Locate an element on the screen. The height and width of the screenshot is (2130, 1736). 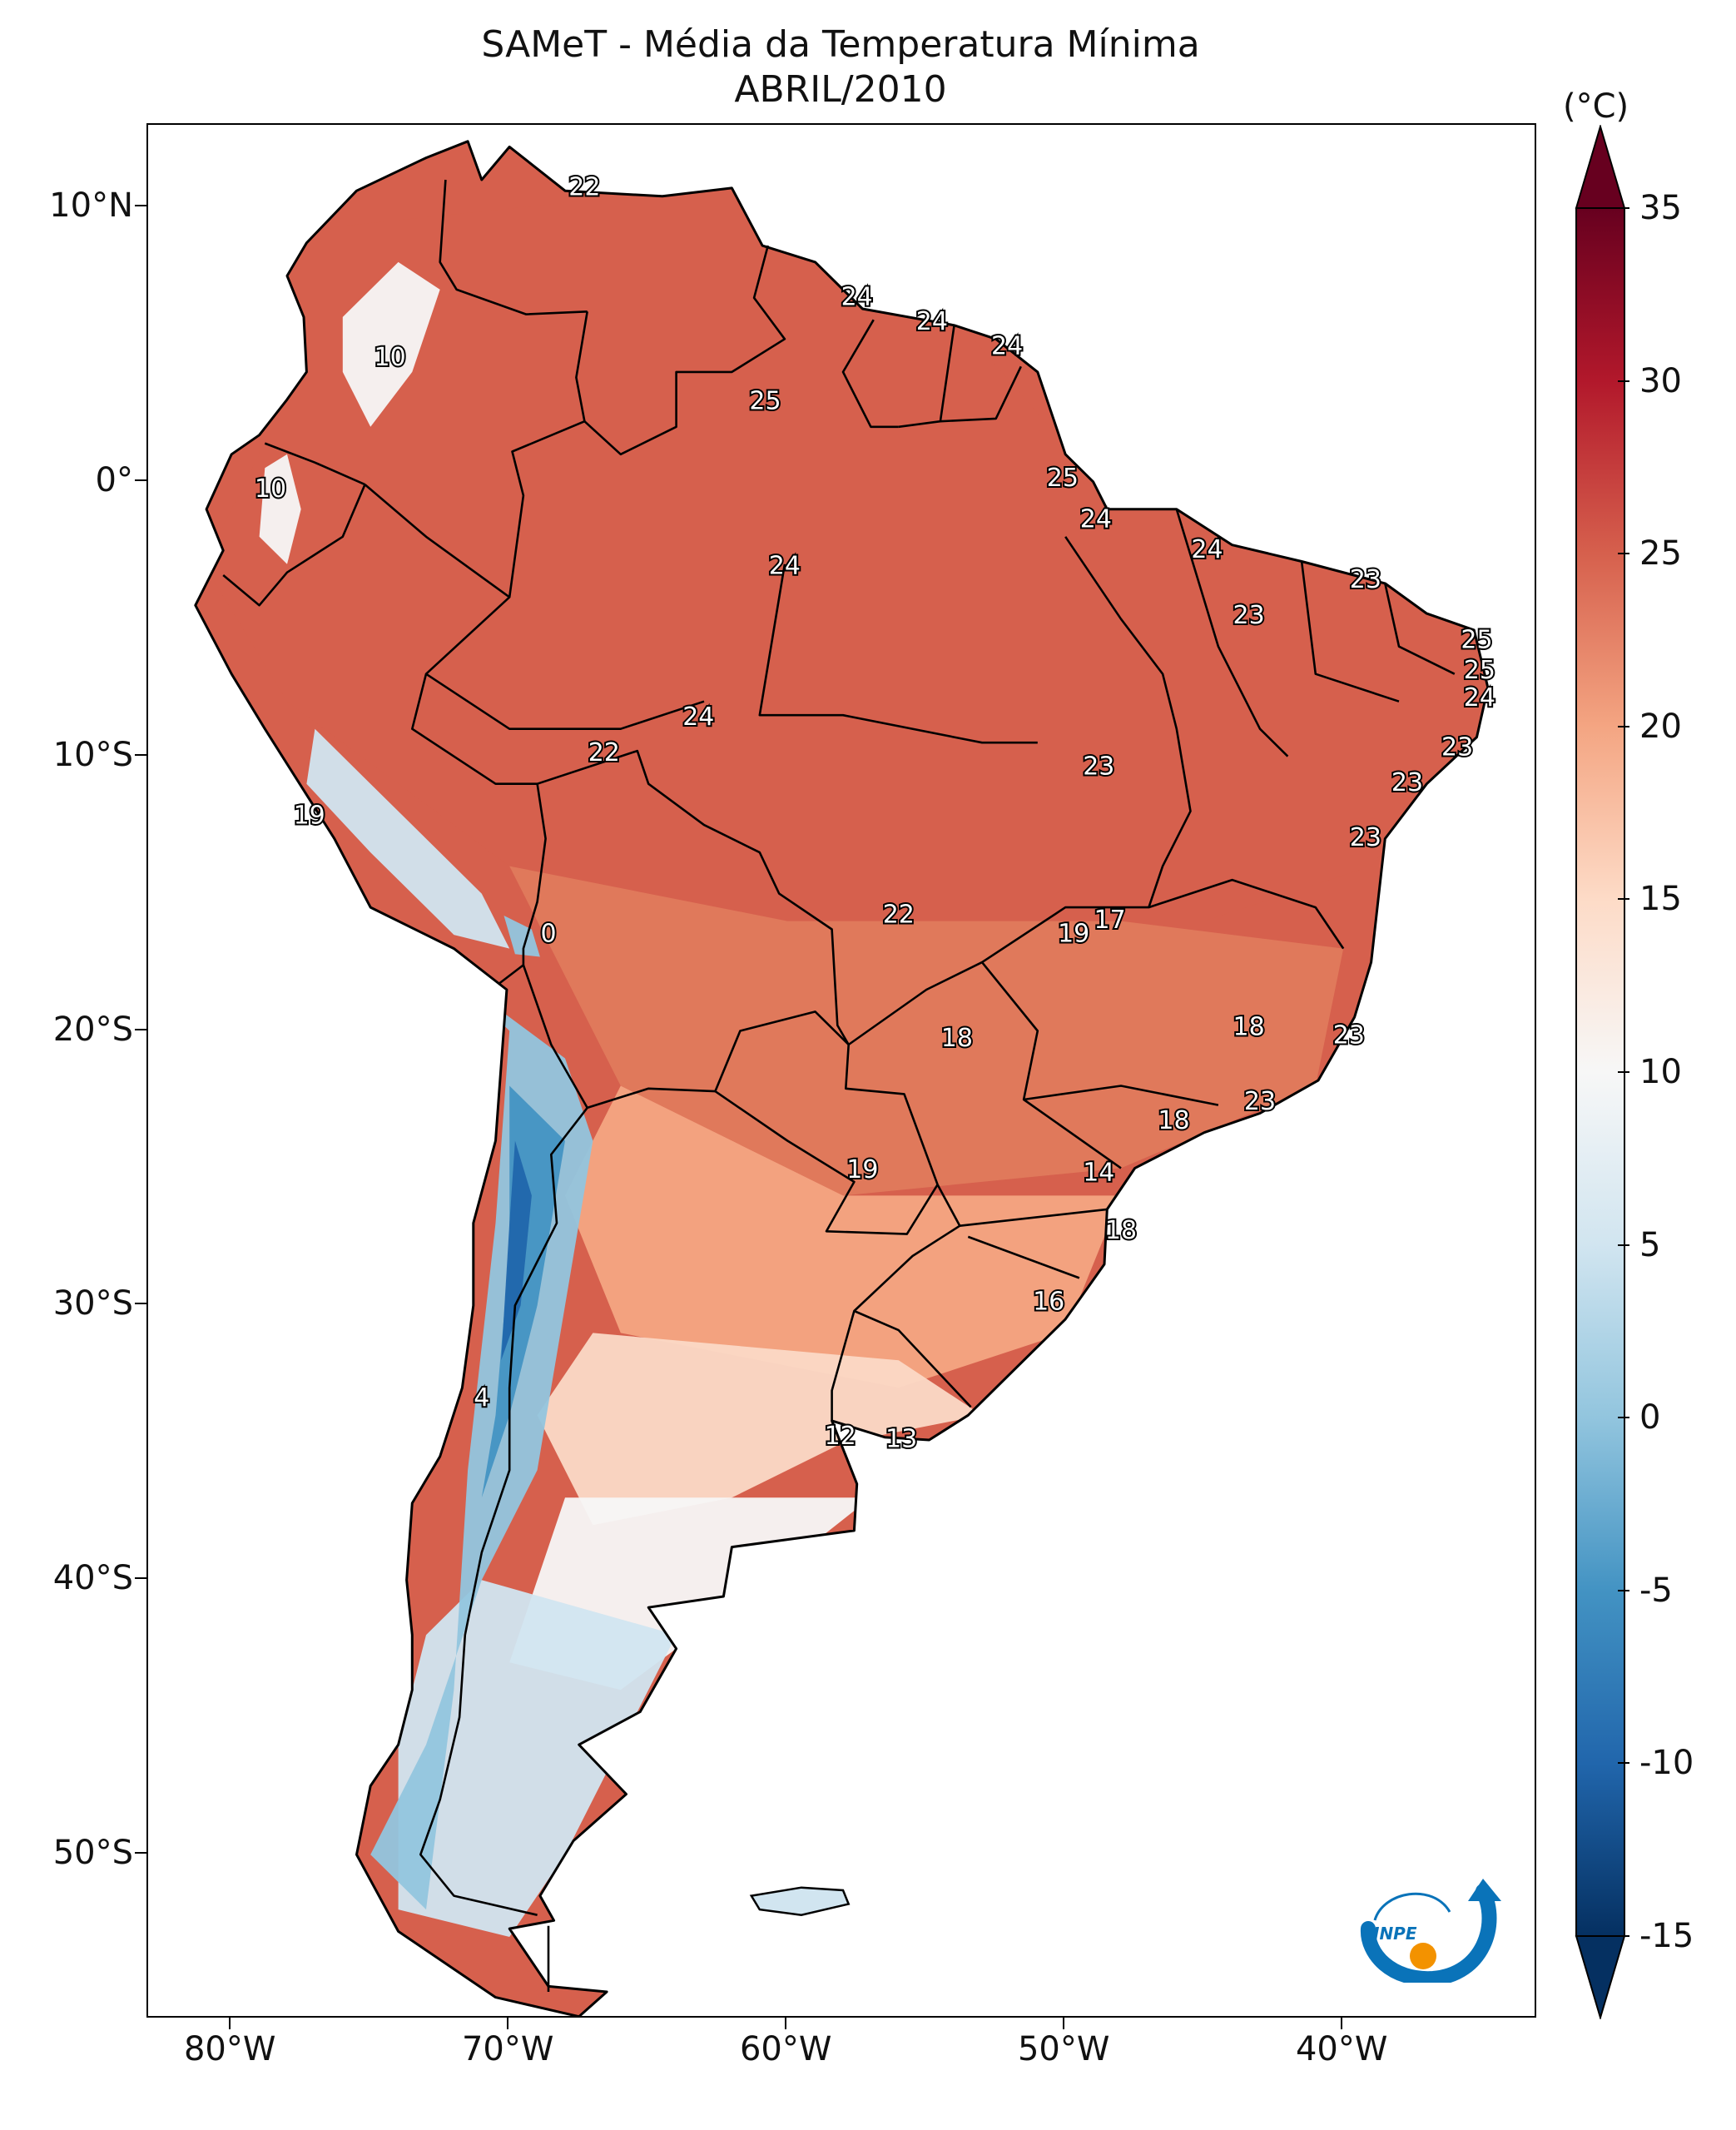
colorbar-tick-label: -15 is located at coordinates (1667, 1936).